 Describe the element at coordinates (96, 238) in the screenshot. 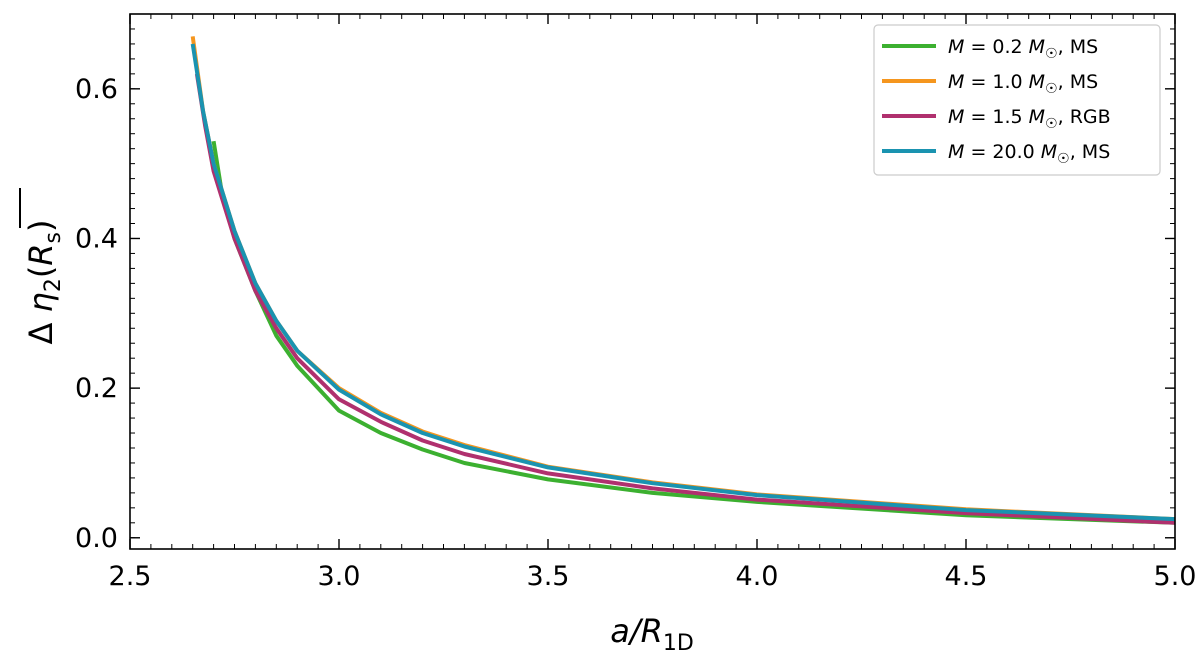

I see `y-tick-label: 0.4` at that location.